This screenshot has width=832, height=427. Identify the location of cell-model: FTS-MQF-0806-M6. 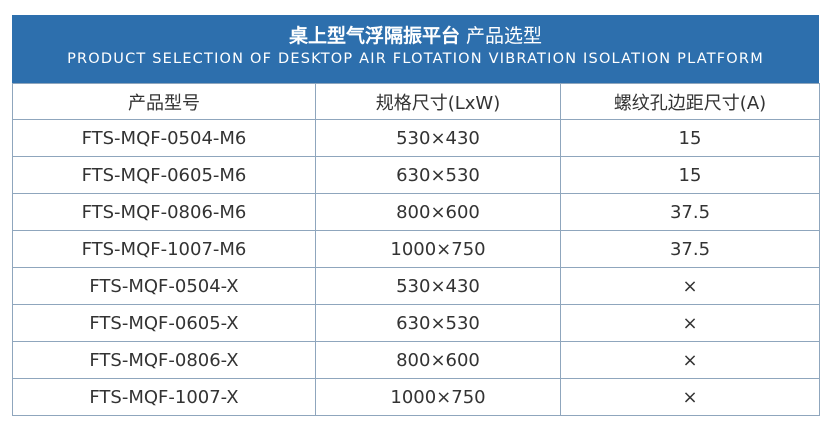
(164, 212).